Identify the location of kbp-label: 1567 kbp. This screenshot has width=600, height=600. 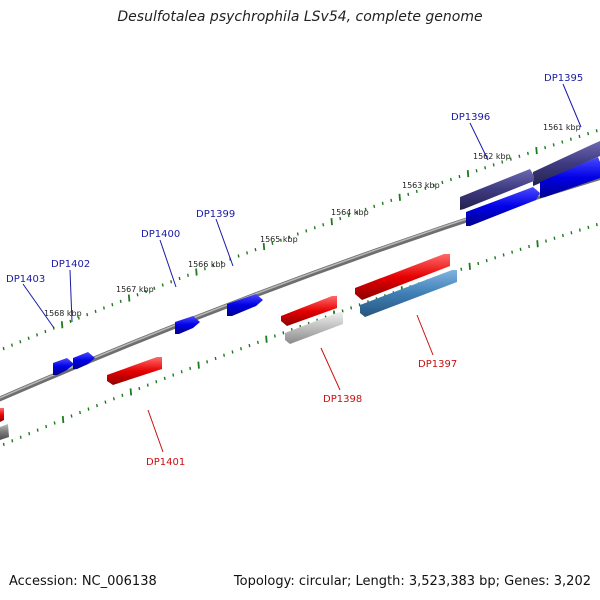
(135, 289).